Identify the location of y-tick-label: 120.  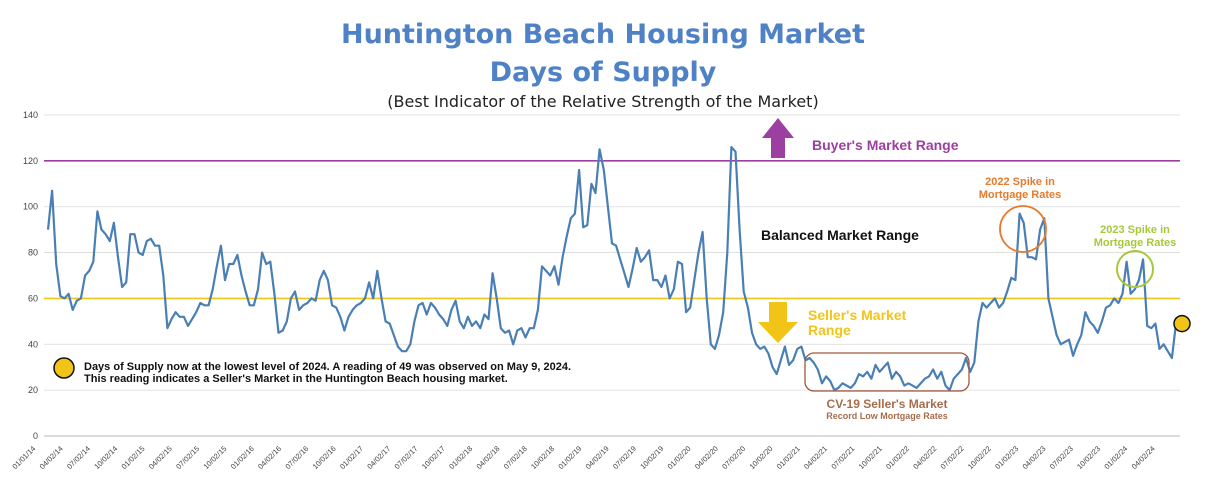
(30, 161).